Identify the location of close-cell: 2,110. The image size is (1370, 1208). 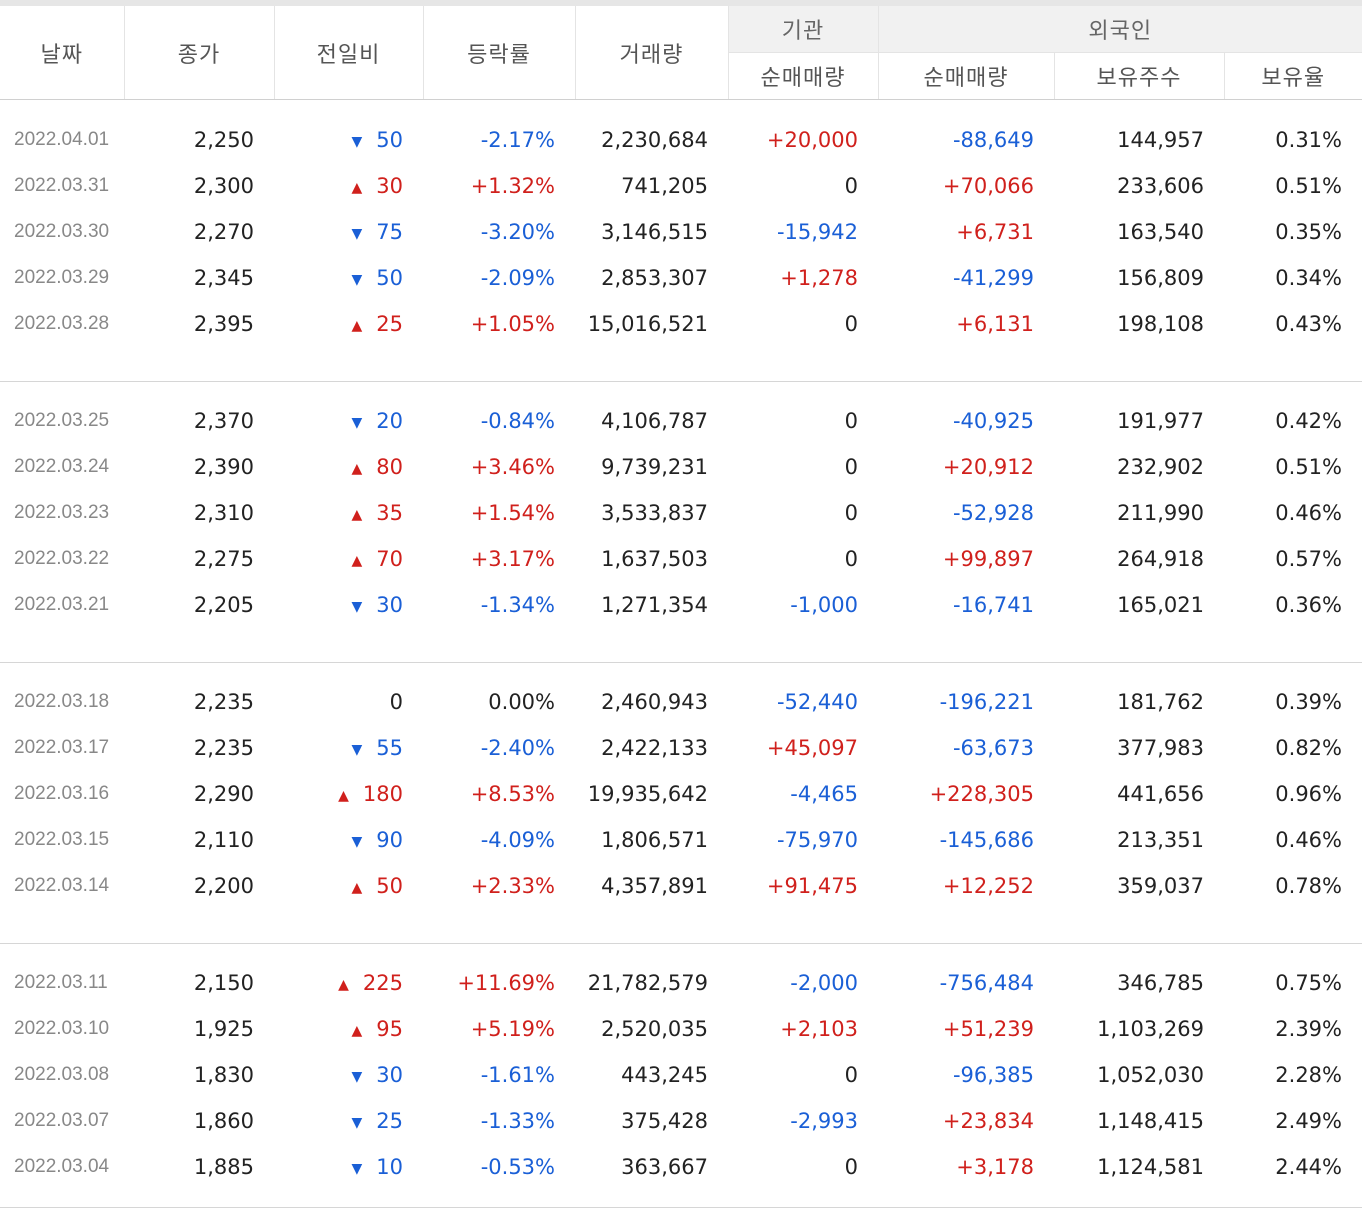
(199, 840).